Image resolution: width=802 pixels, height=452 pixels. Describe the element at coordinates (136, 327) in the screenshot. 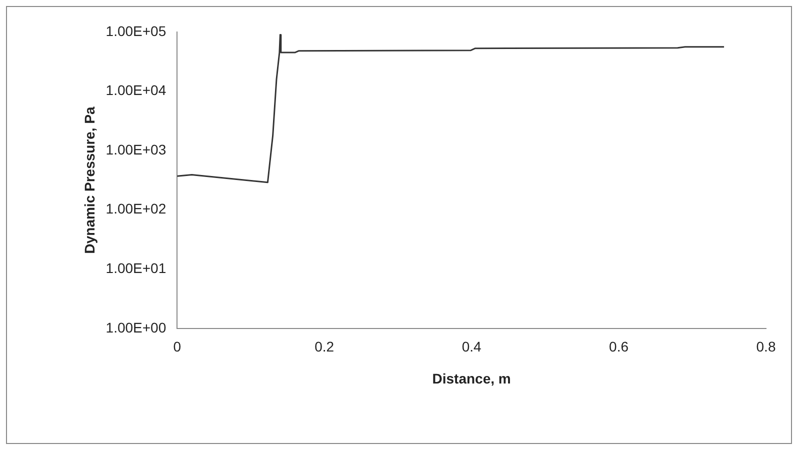

I see `y-tick-label: 1.00E+00` at that location.